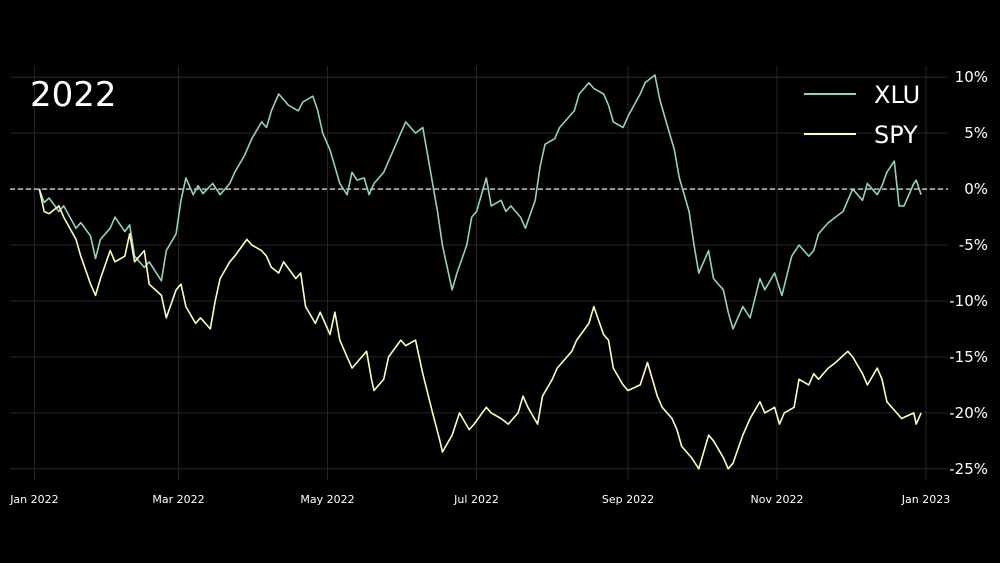  What do you see at coordinates (976, 189) in the screenshot?
I see `y-tick-label: 0%` at bounding box center [976, 189].